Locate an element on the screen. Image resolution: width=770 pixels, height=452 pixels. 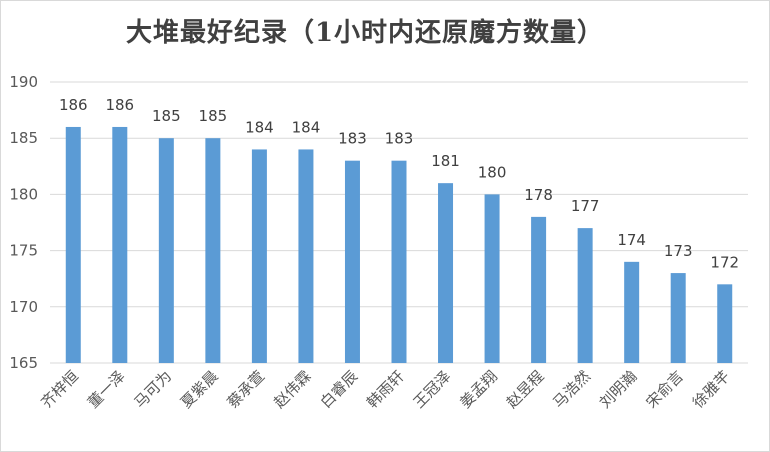
y-axis-ticks: 165 170 175 180 185 190 is located at coordinates (23, 222).